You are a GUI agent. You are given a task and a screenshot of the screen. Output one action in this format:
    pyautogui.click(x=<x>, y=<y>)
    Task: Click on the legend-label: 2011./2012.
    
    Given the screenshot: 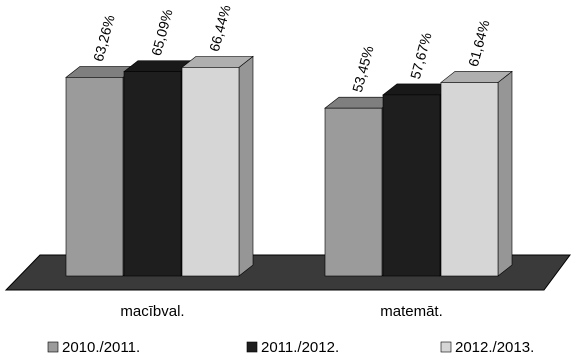 What is the action you would take?
    pyautogui.click(x=300, y=347)
    